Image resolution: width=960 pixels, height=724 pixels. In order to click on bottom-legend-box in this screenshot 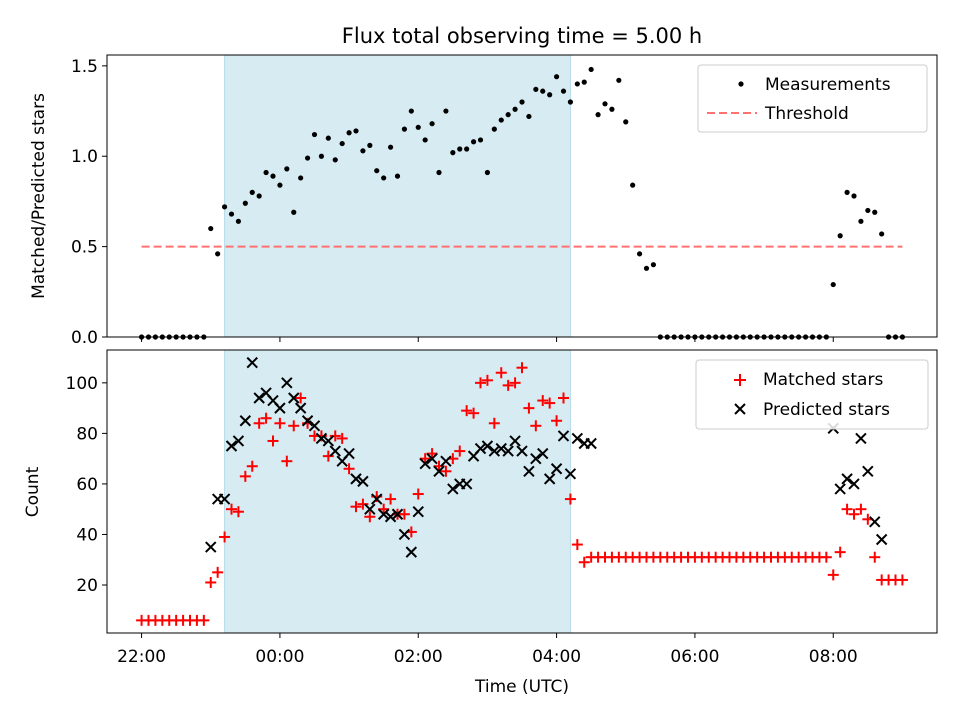, I will do `click(812, 394)`.